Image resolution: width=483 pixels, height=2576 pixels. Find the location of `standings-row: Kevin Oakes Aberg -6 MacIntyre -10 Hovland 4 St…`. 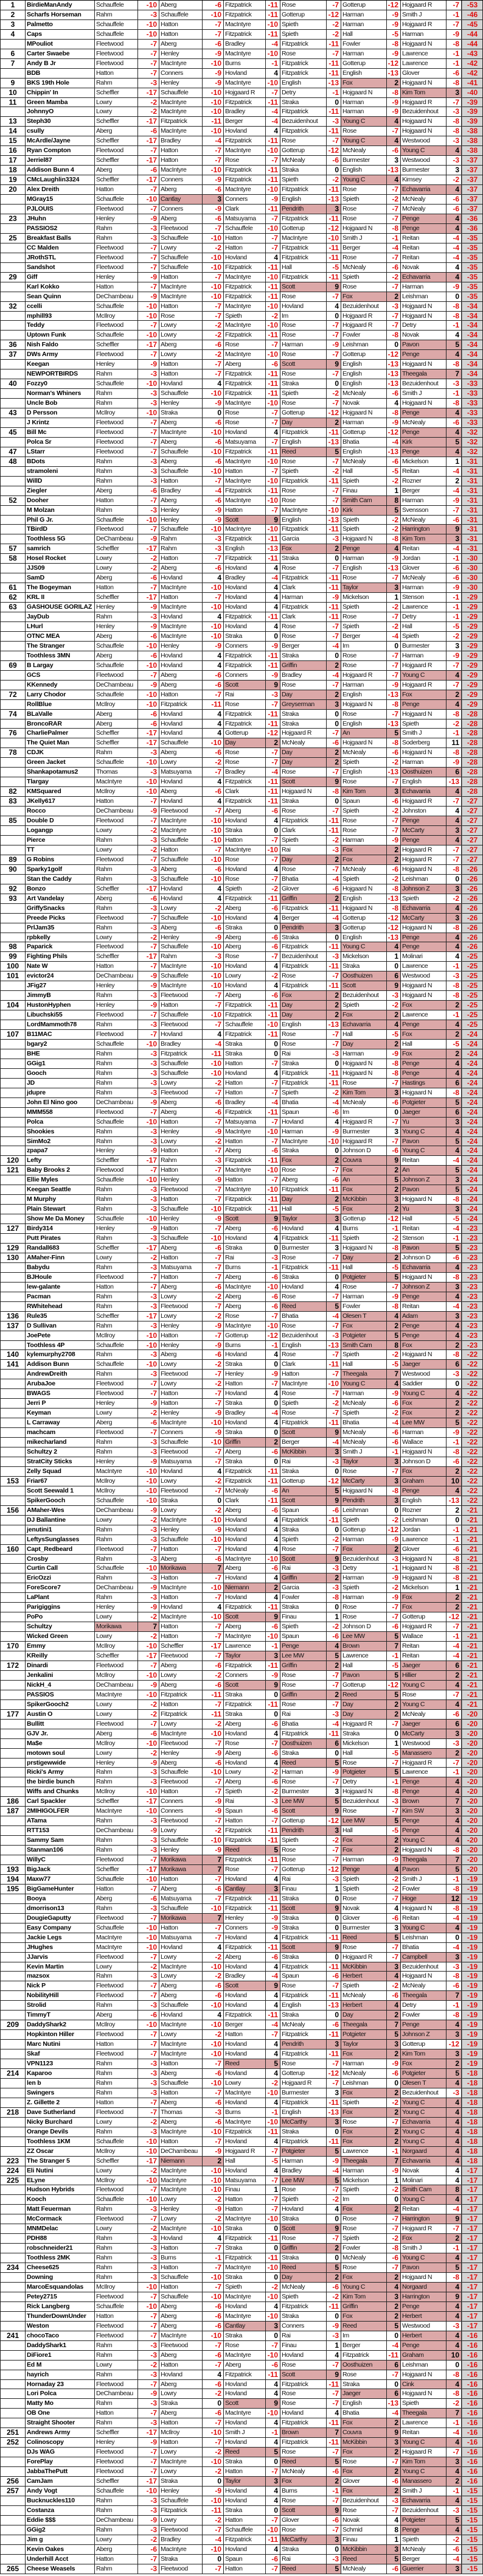

standings-row: Kevin Oakes Aberg -6 MacIntyre -10 Hovland 4 St… is located at coordinates (241, 2549).